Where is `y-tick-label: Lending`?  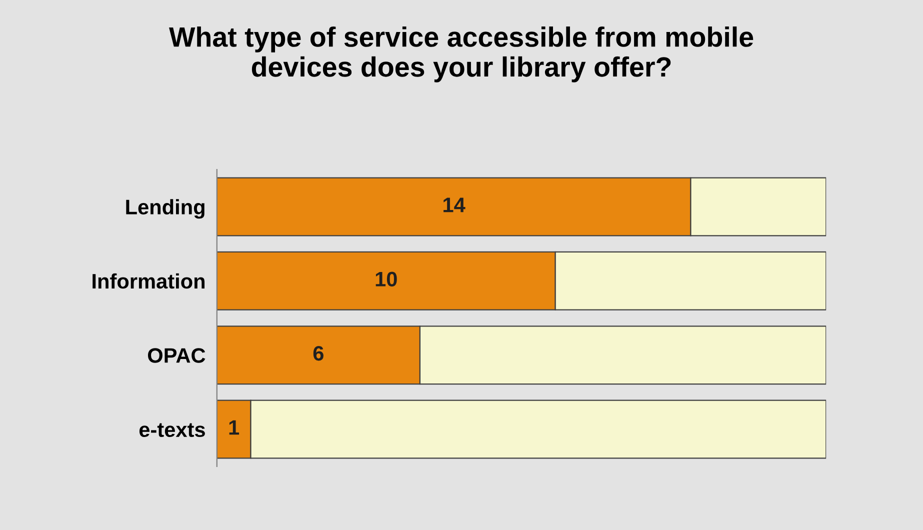 y-tick-label: Lending is located at coordinates (165, 209).